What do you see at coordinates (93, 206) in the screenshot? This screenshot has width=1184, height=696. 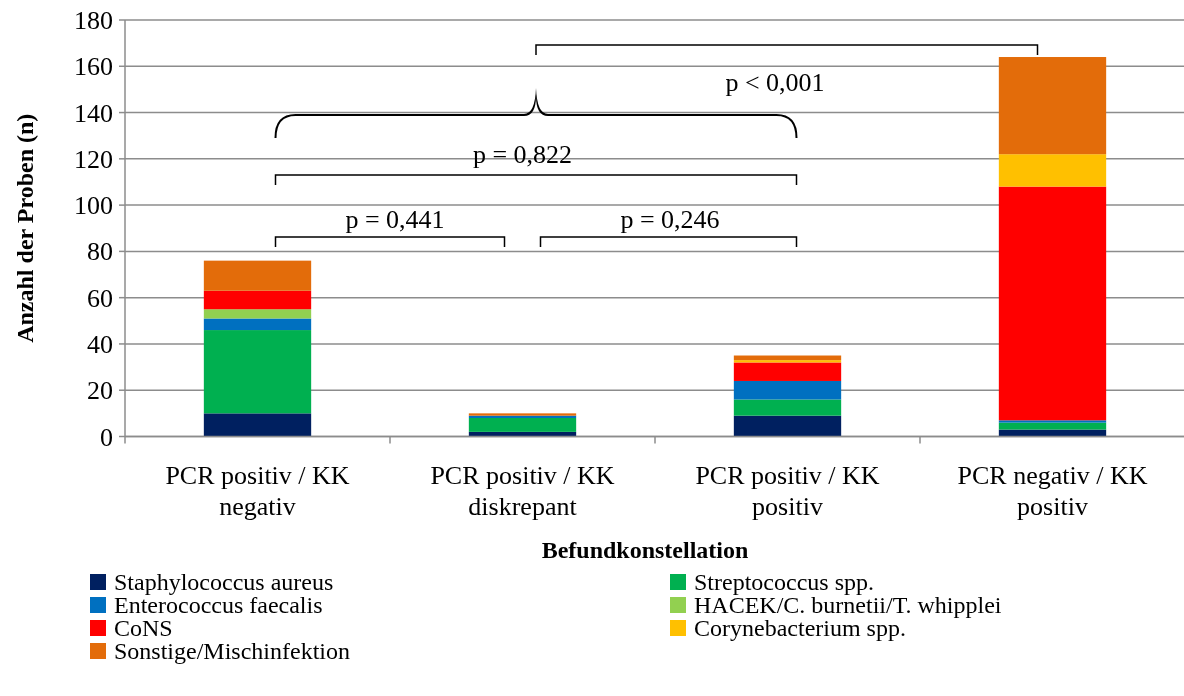 I see `y-tick-label: 100` at bounding box center [93, 206].